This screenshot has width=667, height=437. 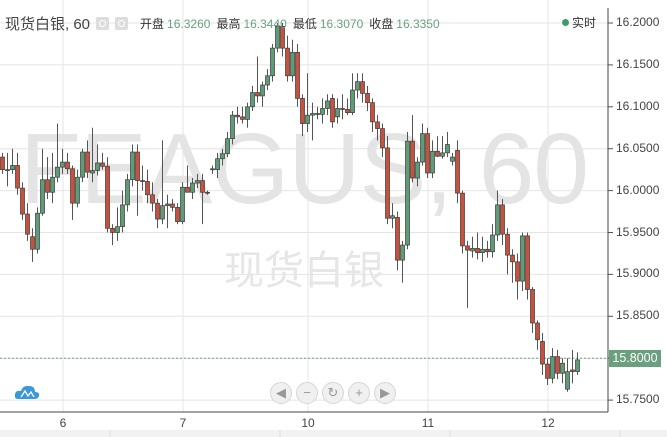 What do you see at coordinates (638, 147) in the screenshot?
I see `y-tick-label: 16.0500` at bounding box center [638, 147].